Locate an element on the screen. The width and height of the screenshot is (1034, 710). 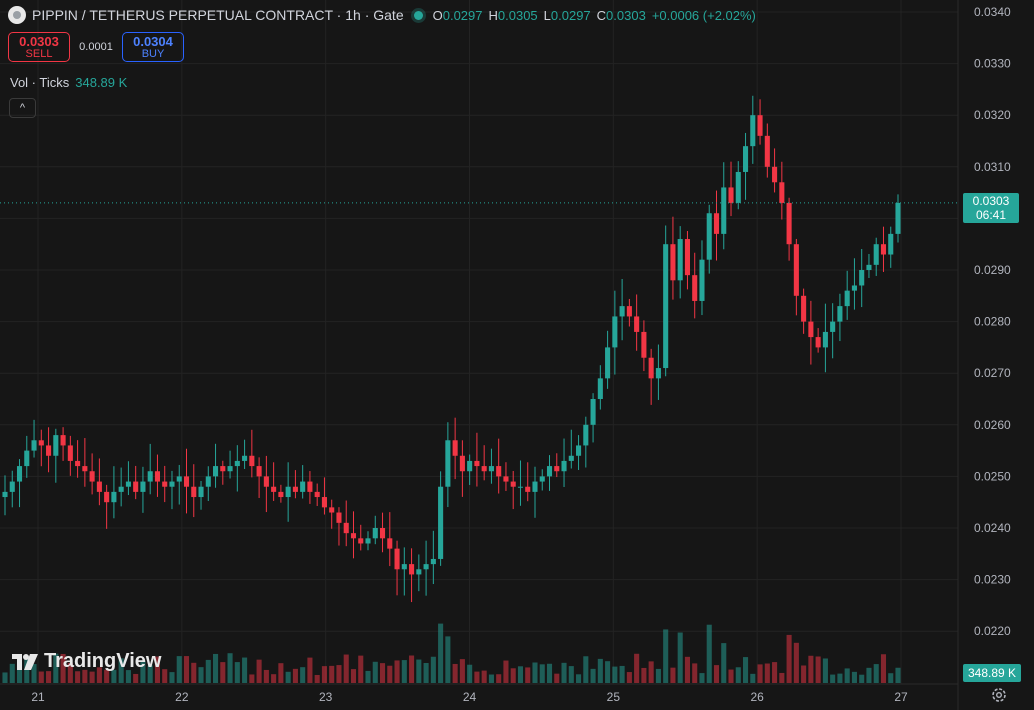
x-tick-label: 22 is located at coordinates (182, 697).